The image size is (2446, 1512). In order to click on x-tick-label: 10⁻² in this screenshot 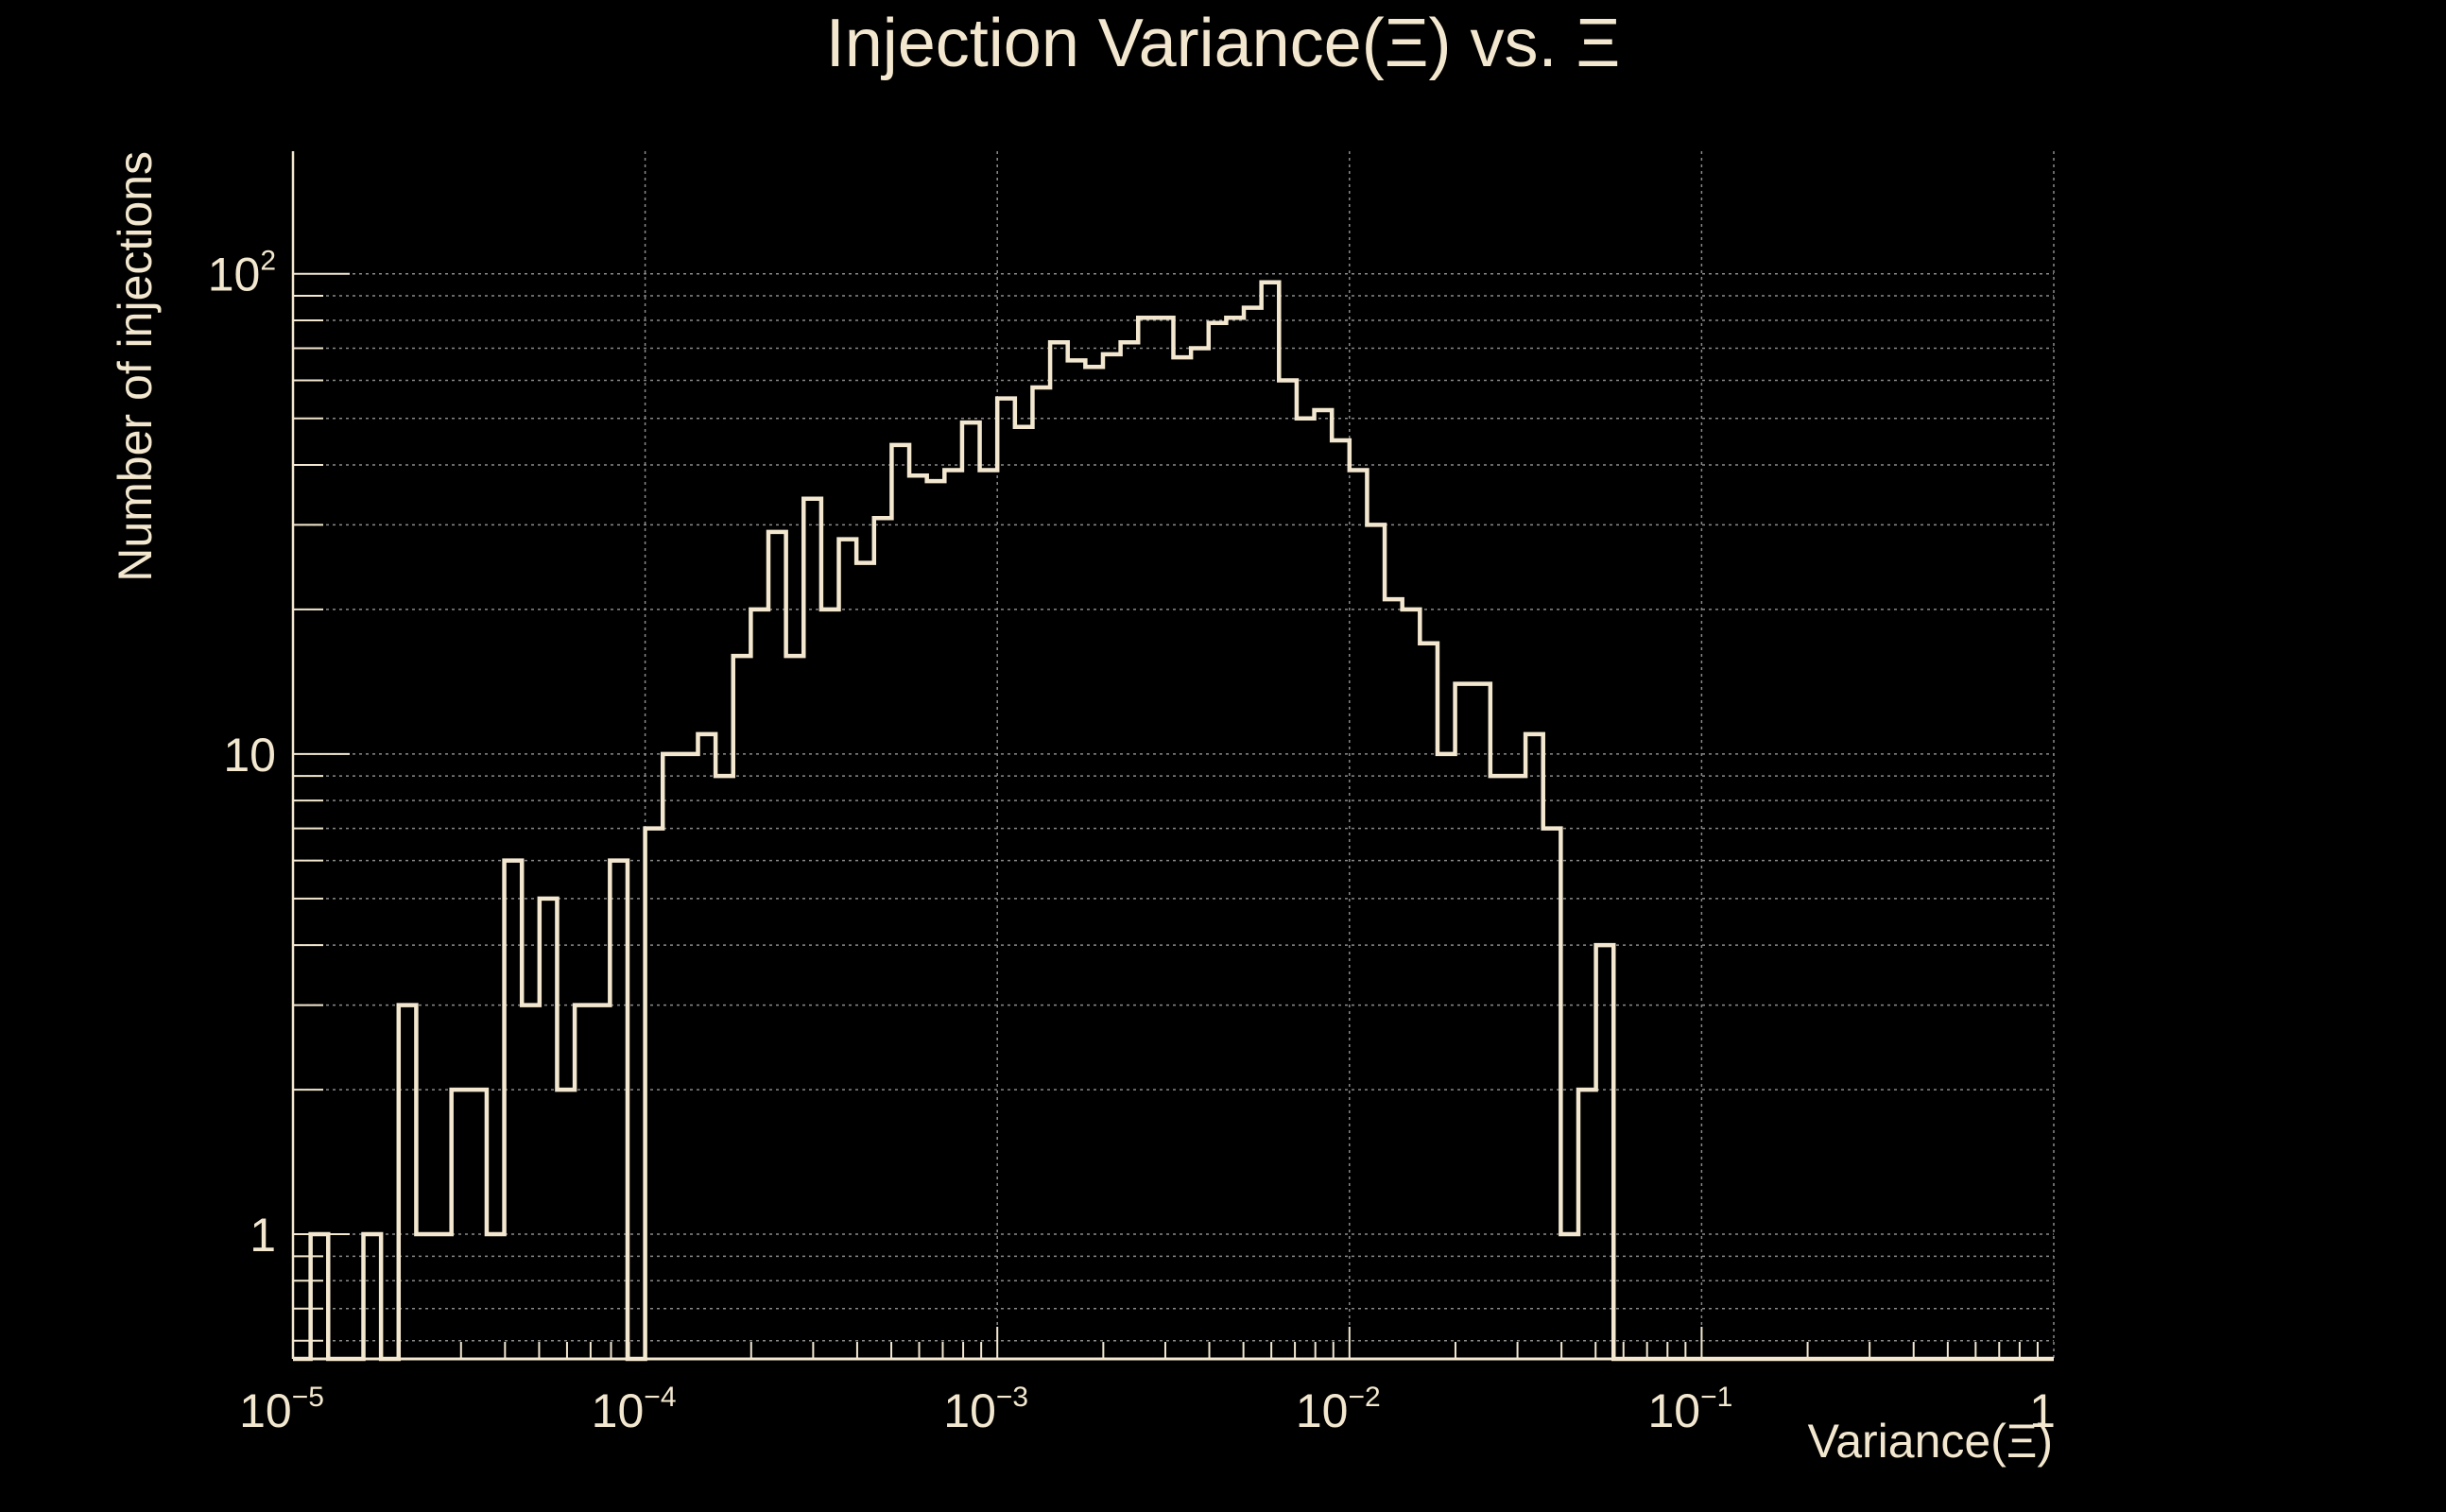, I will do `click(1338, 1409)`.